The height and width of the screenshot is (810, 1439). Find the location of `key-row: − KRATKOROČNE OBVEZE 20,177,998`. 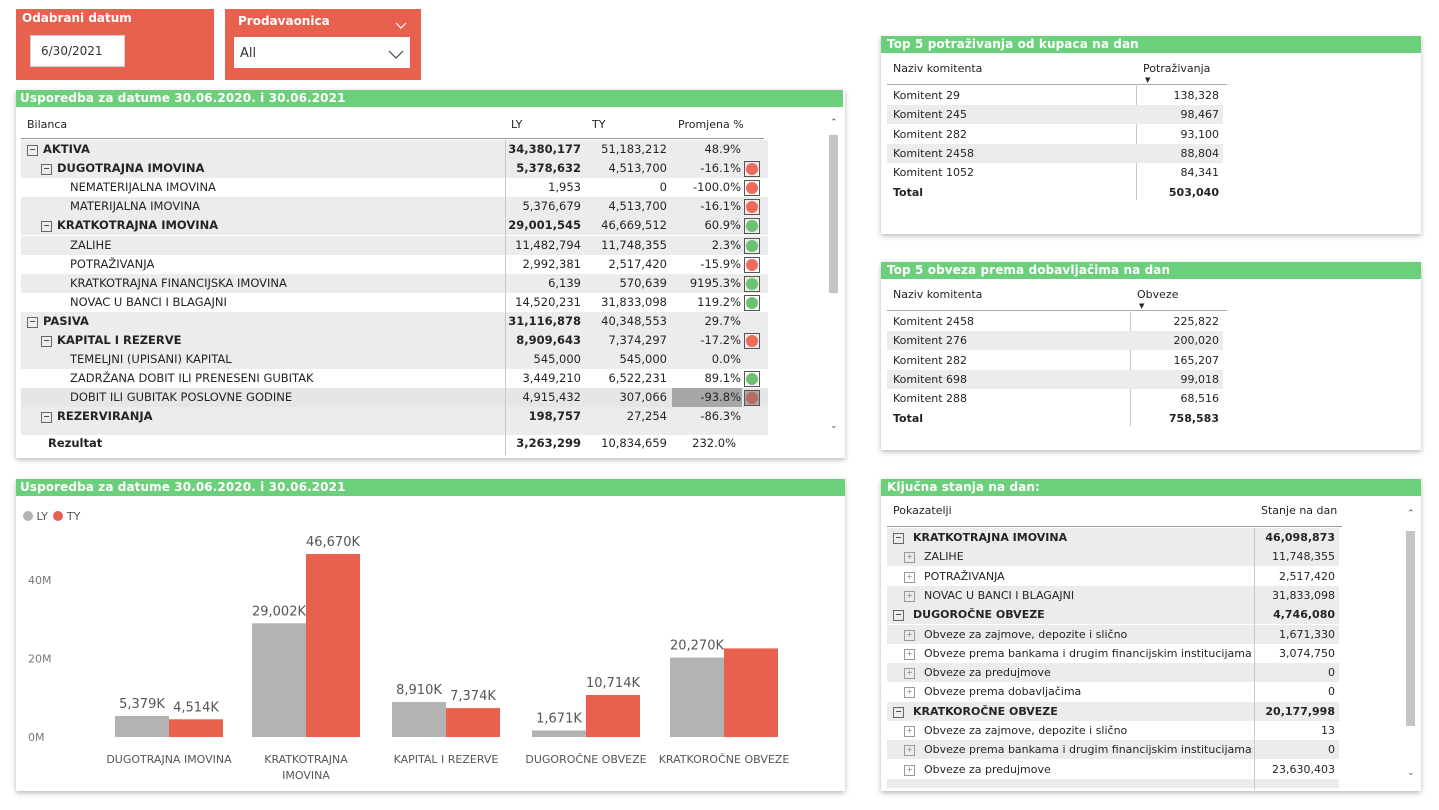

key-row: − KRATKOROČNE OBVEZE 20,177,998 is located at coordinates (1113, 711).